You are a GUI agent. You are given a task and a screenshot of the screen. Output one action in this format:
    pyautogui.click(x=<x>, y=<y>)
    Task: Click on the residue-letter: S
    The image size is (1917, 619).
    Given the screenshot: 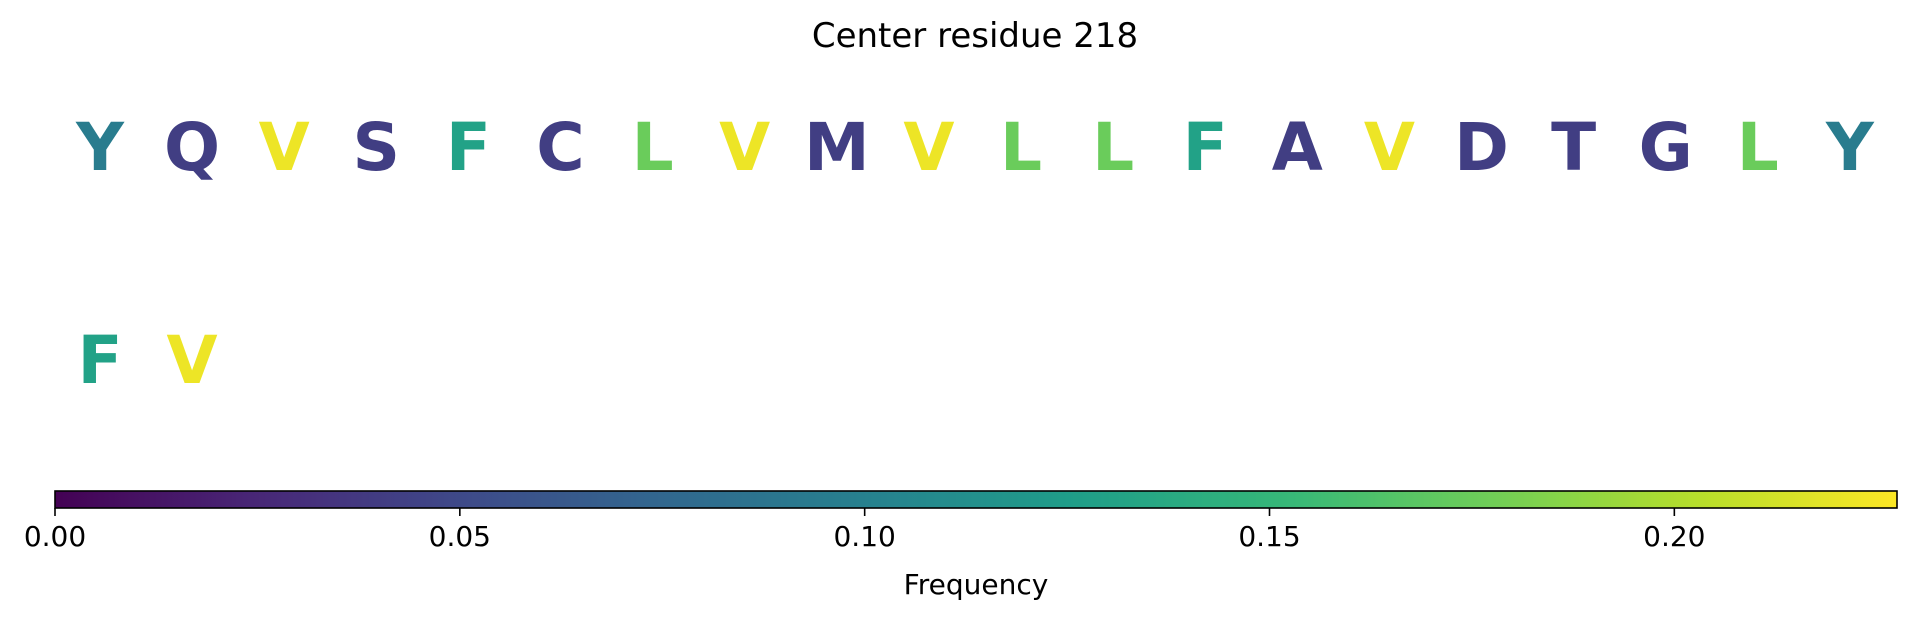 What is the action you would take?
    pyautogui.click(x=377, y=147)
    